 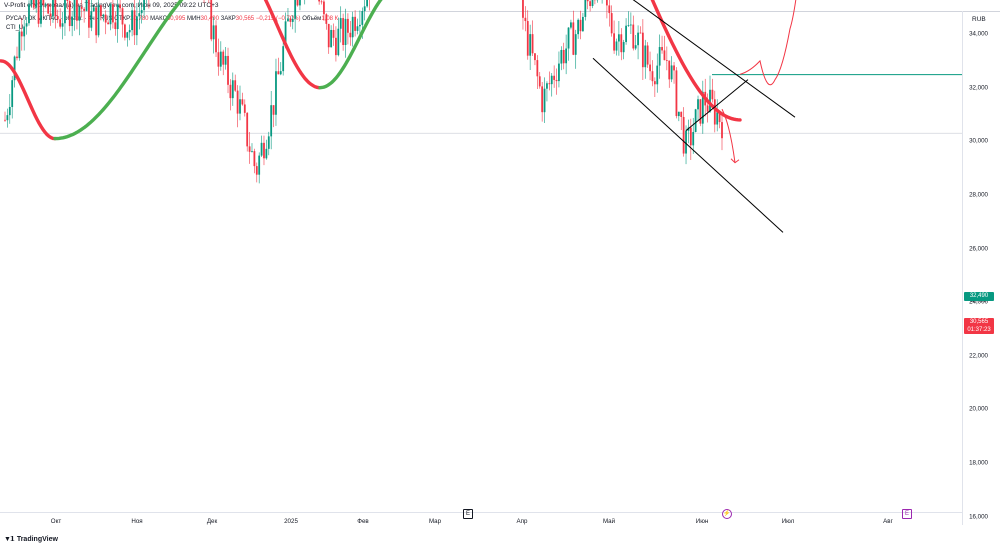 What do you see at coordinates (59, 19) in the screenshot?
I see `legend-symbol: РУСАЛ ОК МКПАО · обыкн. · 4ч · RUS` at bounding box center [59, 19].